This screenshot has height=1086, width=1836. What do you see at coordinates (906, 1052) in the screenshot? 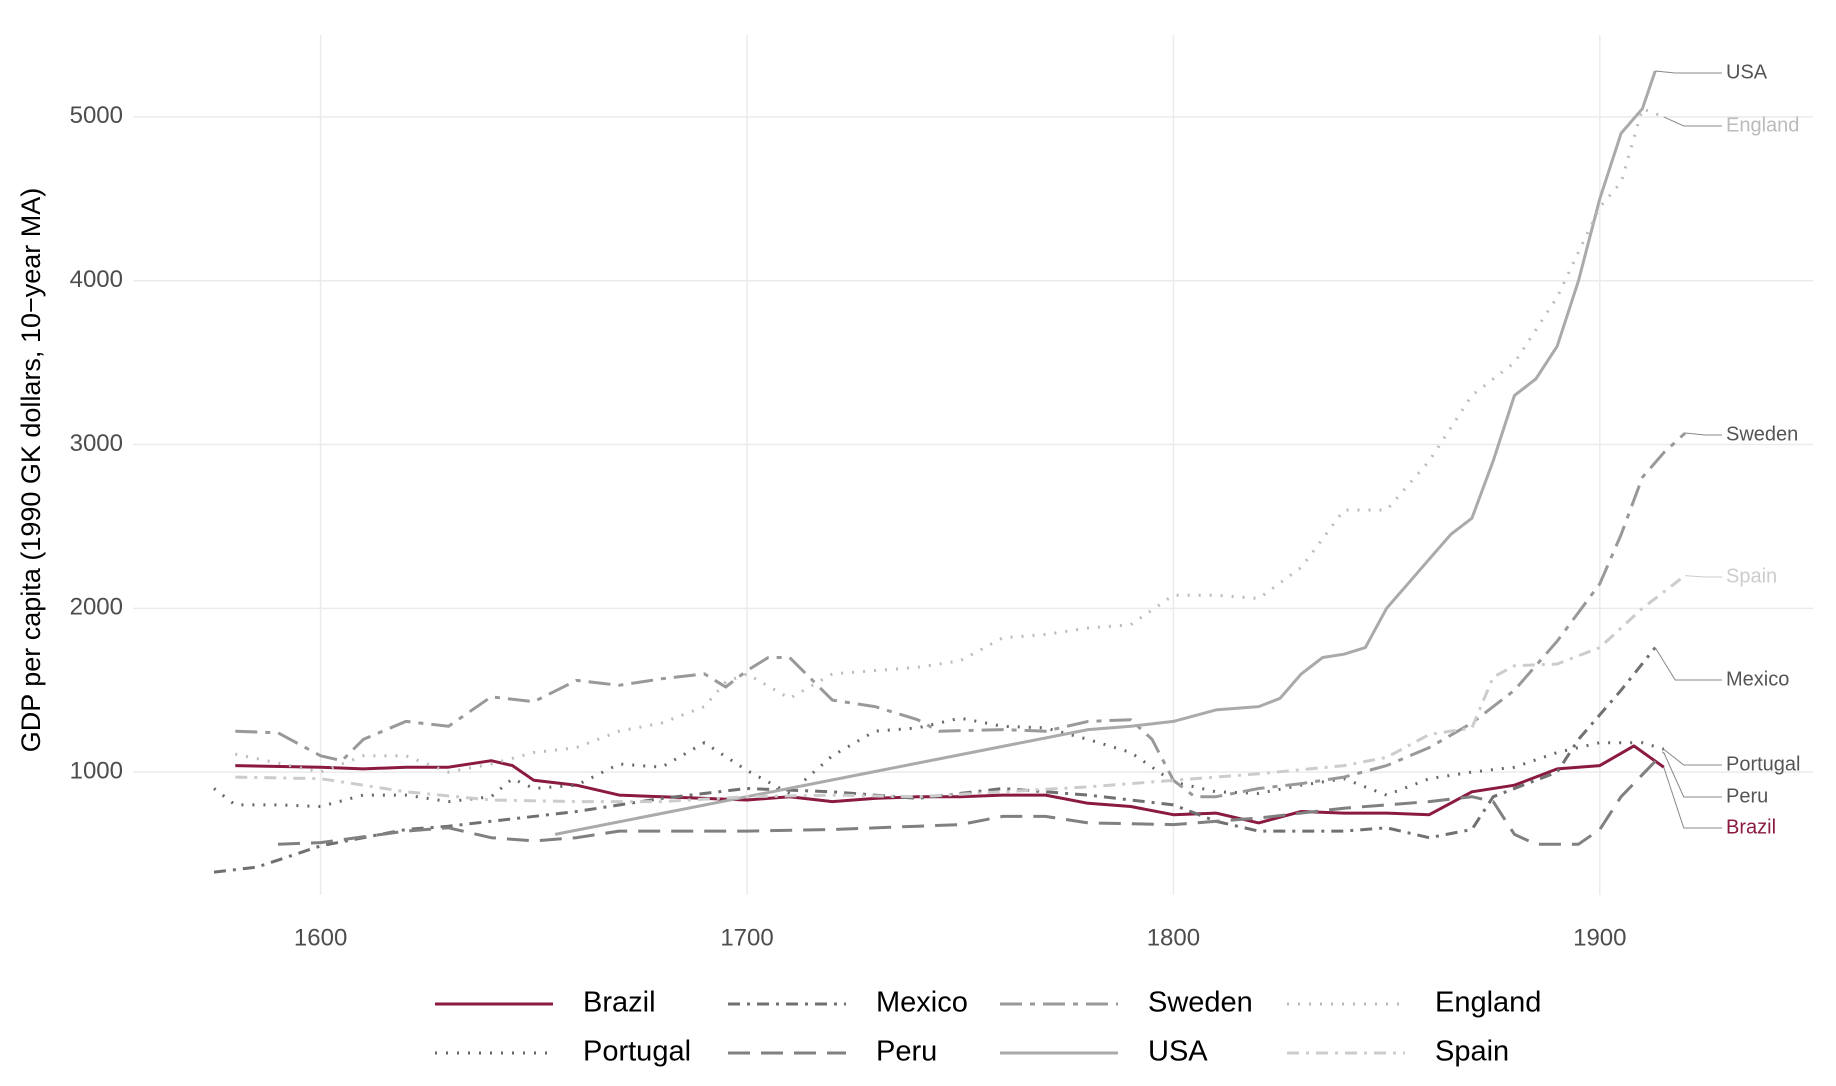
I see `legend-label: Peru` at bounding box center [906, 1052].